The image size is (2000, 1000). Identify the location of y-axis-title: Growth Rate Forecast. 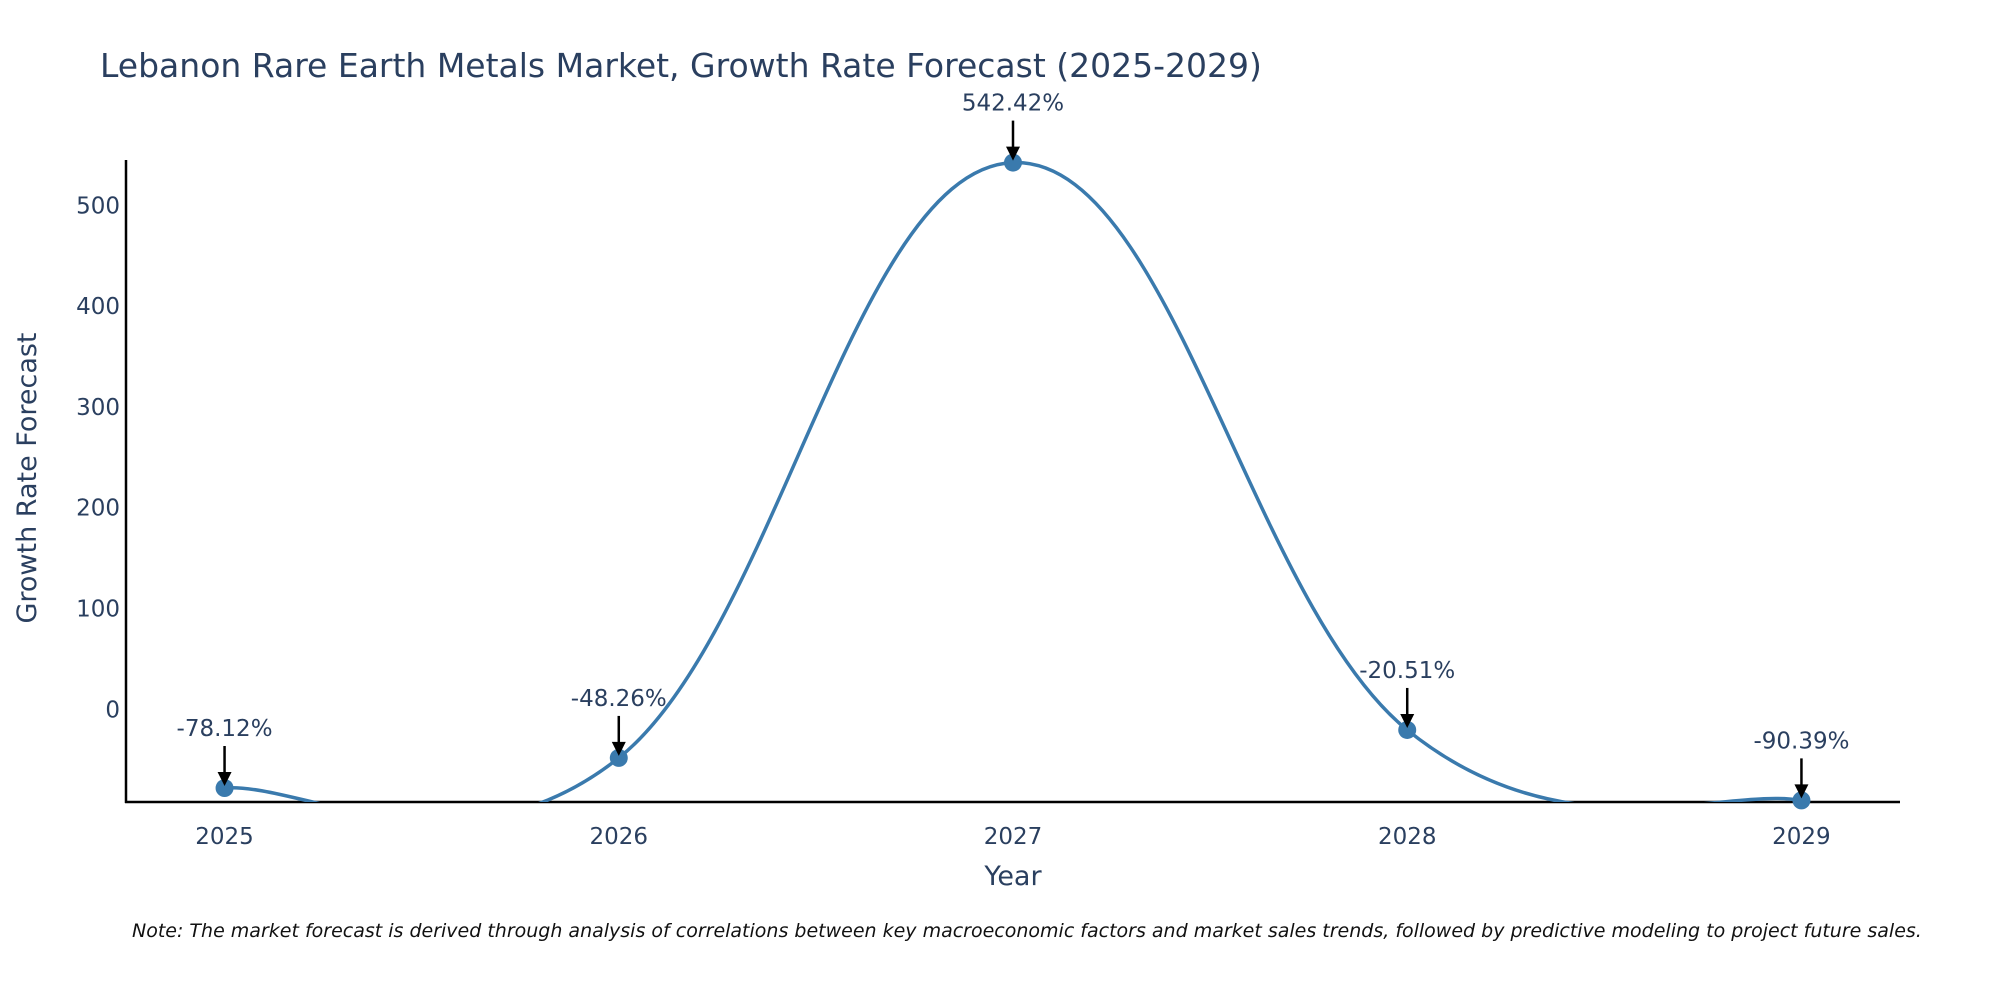
(27, 477).